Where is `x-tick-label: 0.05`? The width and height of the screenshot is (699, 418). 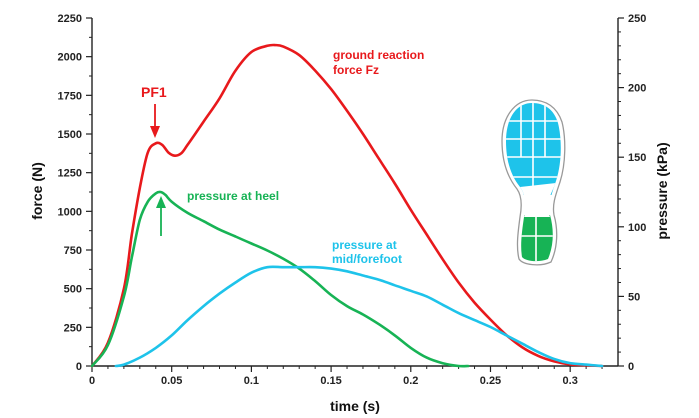 x-tick-label: 0.05 is located at coordinates (171, 381).